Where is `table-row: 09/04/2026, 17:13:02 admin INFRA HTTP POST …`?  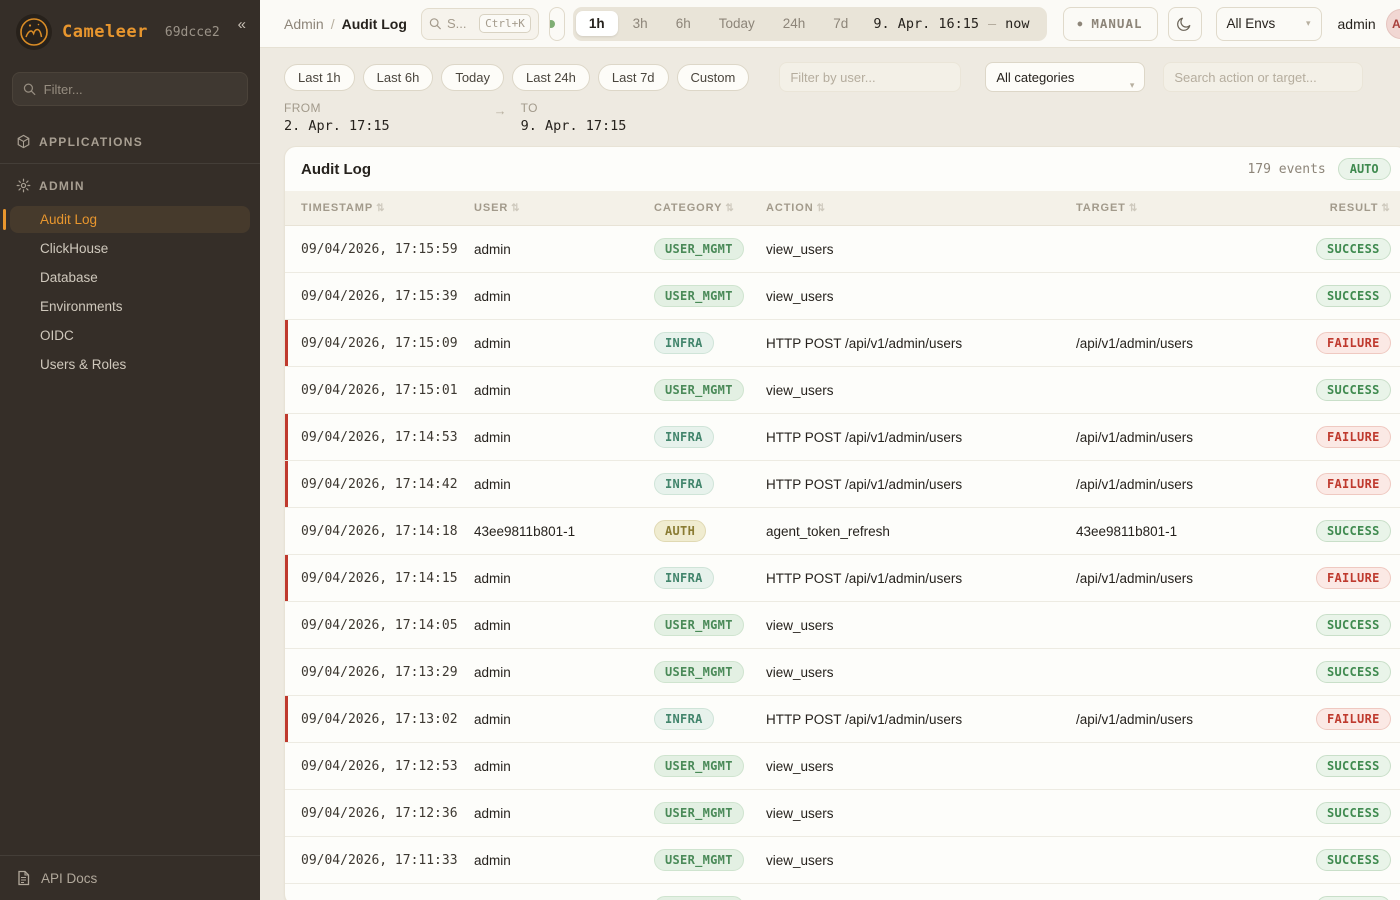
table-row: 09/04/2026, 17:13:02 admin INFRA HTTP POST … is located at coordinates (842, 719).